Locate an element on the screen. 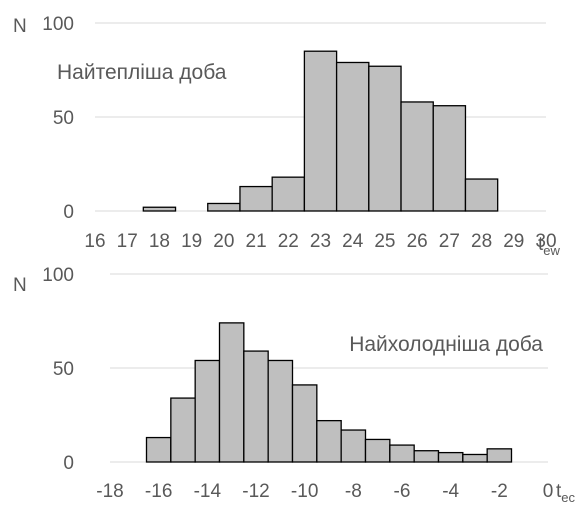  x-tick-label: 25 is located at coordinates (384, 241).